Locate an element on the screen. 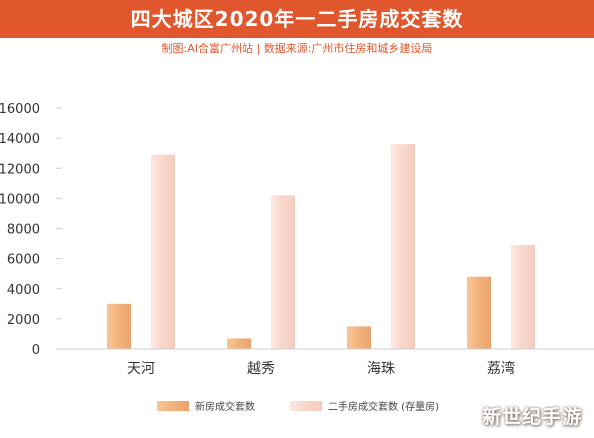  y-tick-label: 8000 is located at coordinates (23, 230).